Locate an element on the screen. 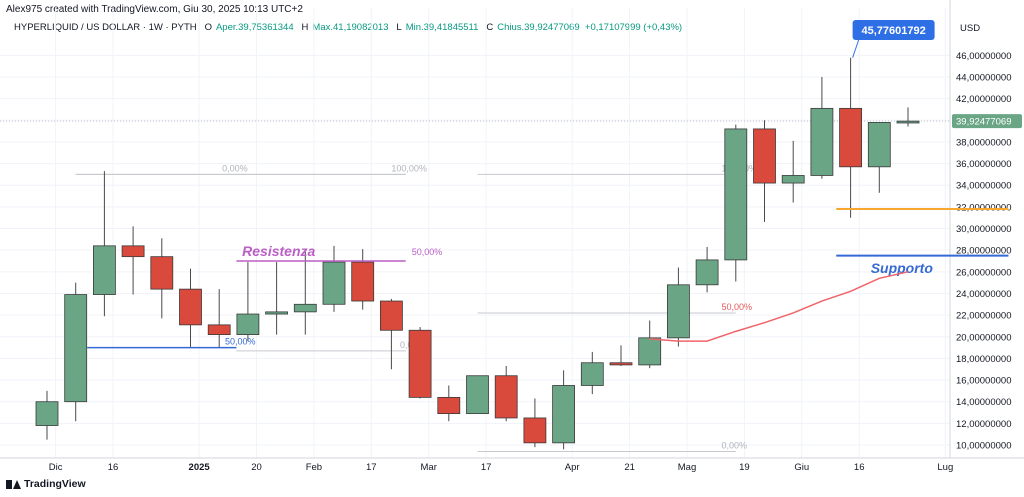 This screenshot has height=497, width=1024. y-tick-label: 12,00000000 is located at coordinates (983, 424).